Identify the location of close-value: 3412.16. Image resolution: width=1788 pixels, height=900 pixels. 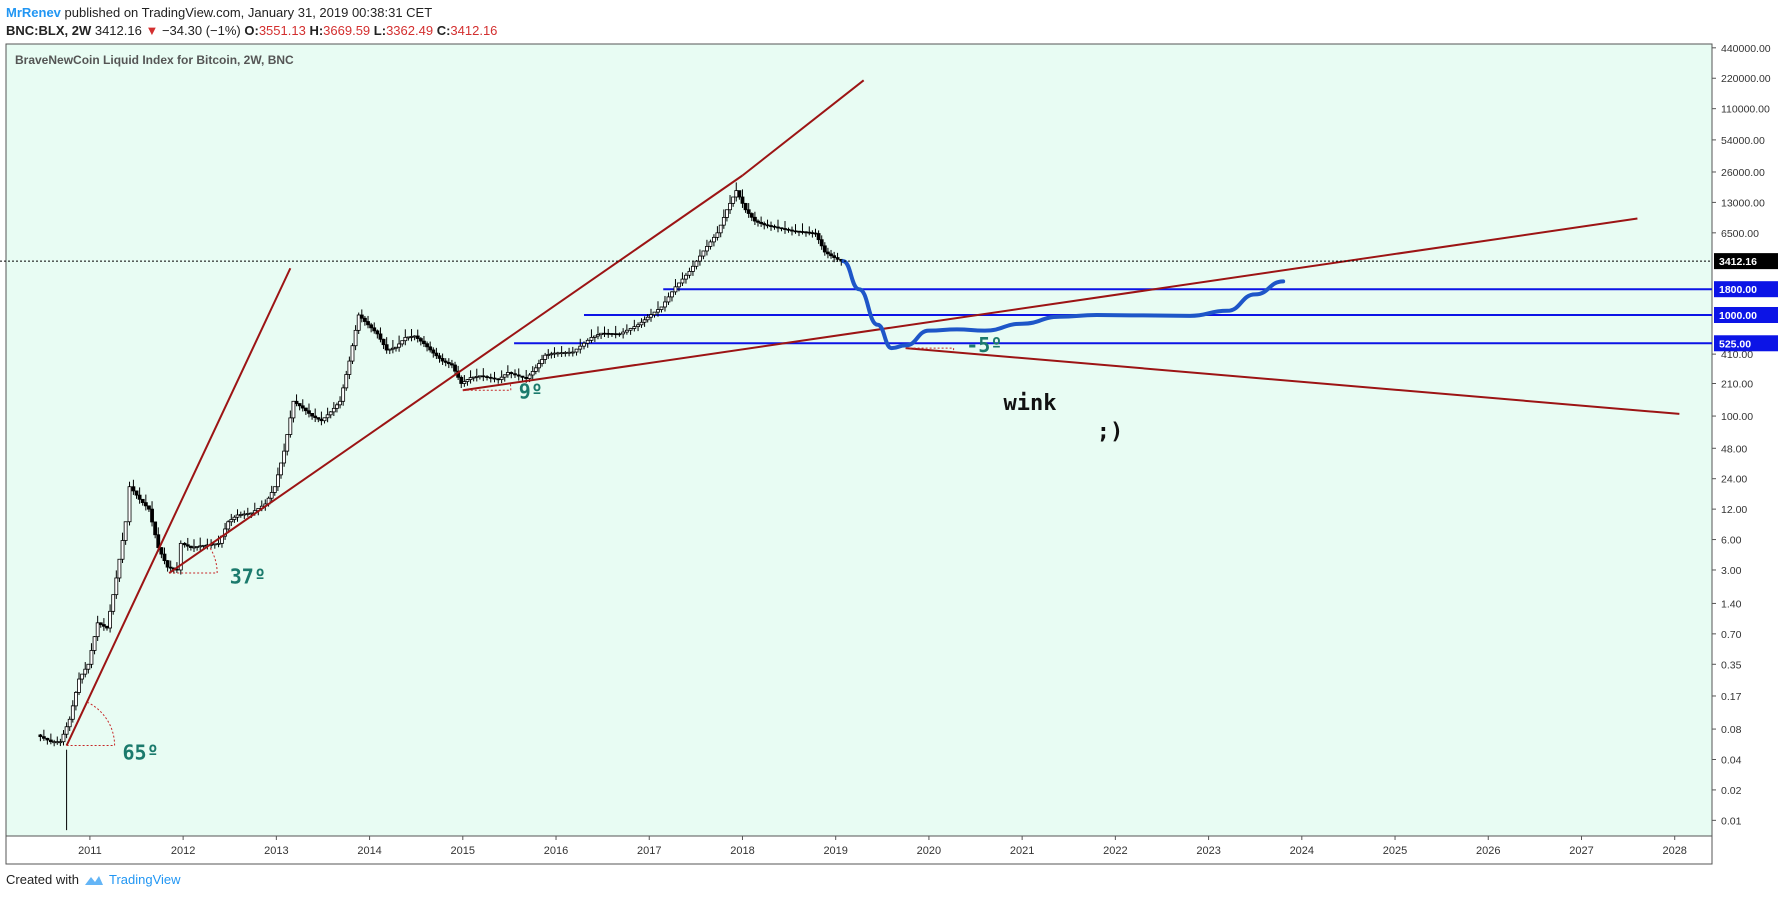
(474, 30).